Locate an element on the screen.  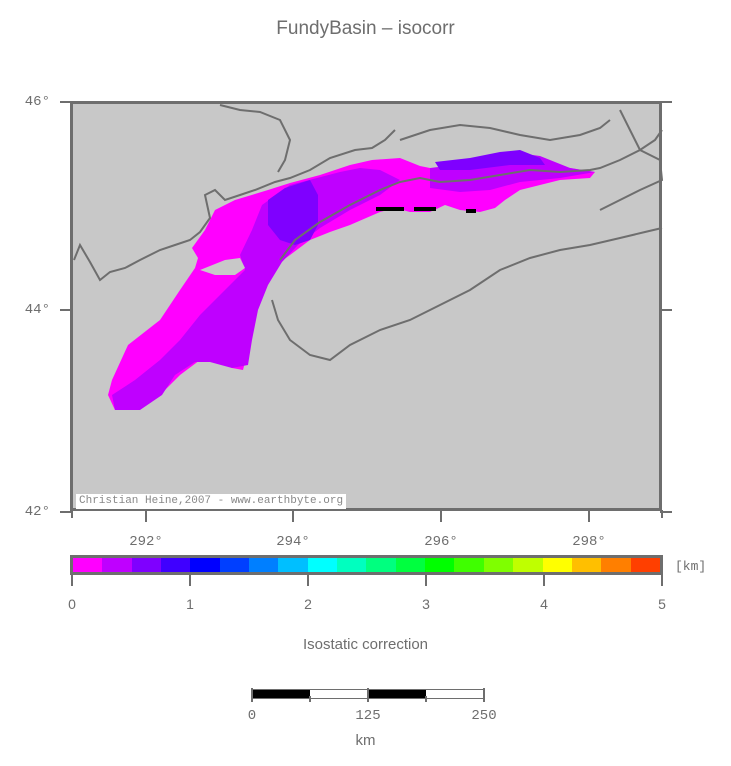
scale-unit: km is located at coordinates (365, 740).